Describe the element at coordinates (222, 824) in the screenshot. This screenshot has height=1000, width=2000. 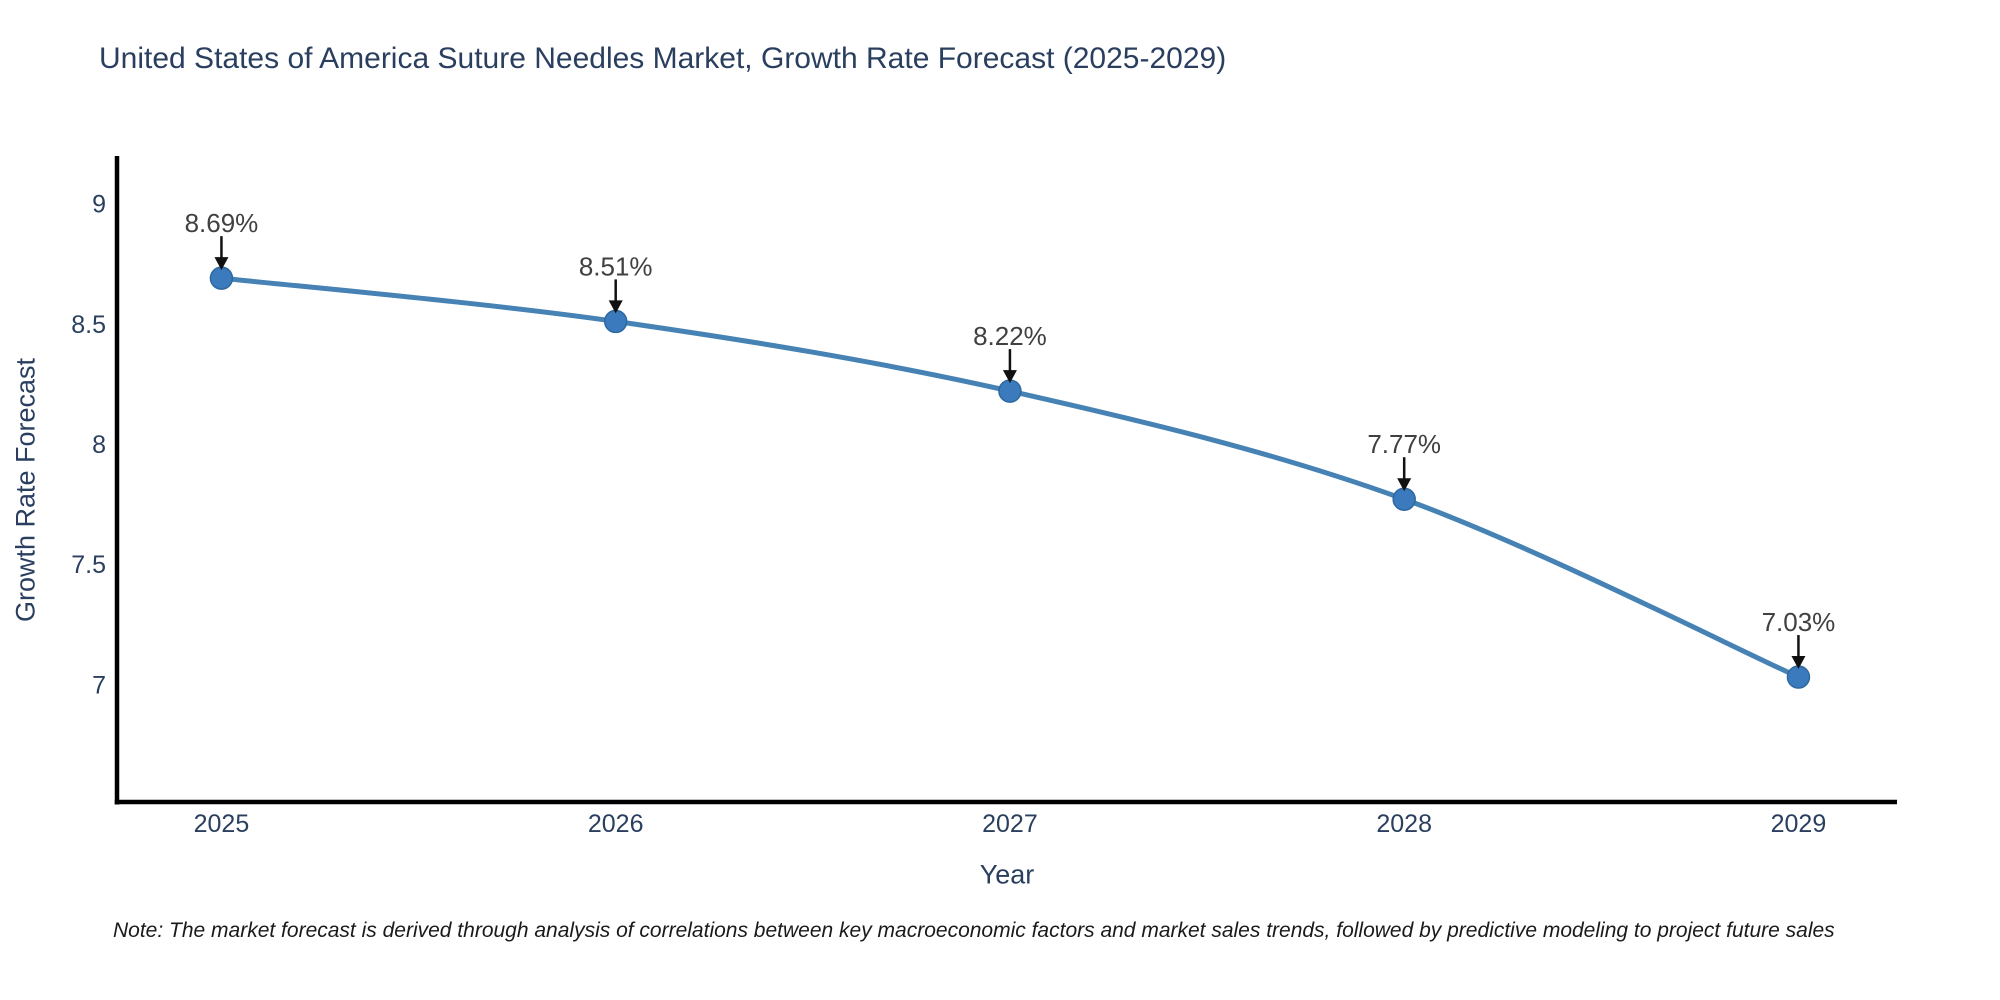
I see `x-tick-label: 2025` at that location.